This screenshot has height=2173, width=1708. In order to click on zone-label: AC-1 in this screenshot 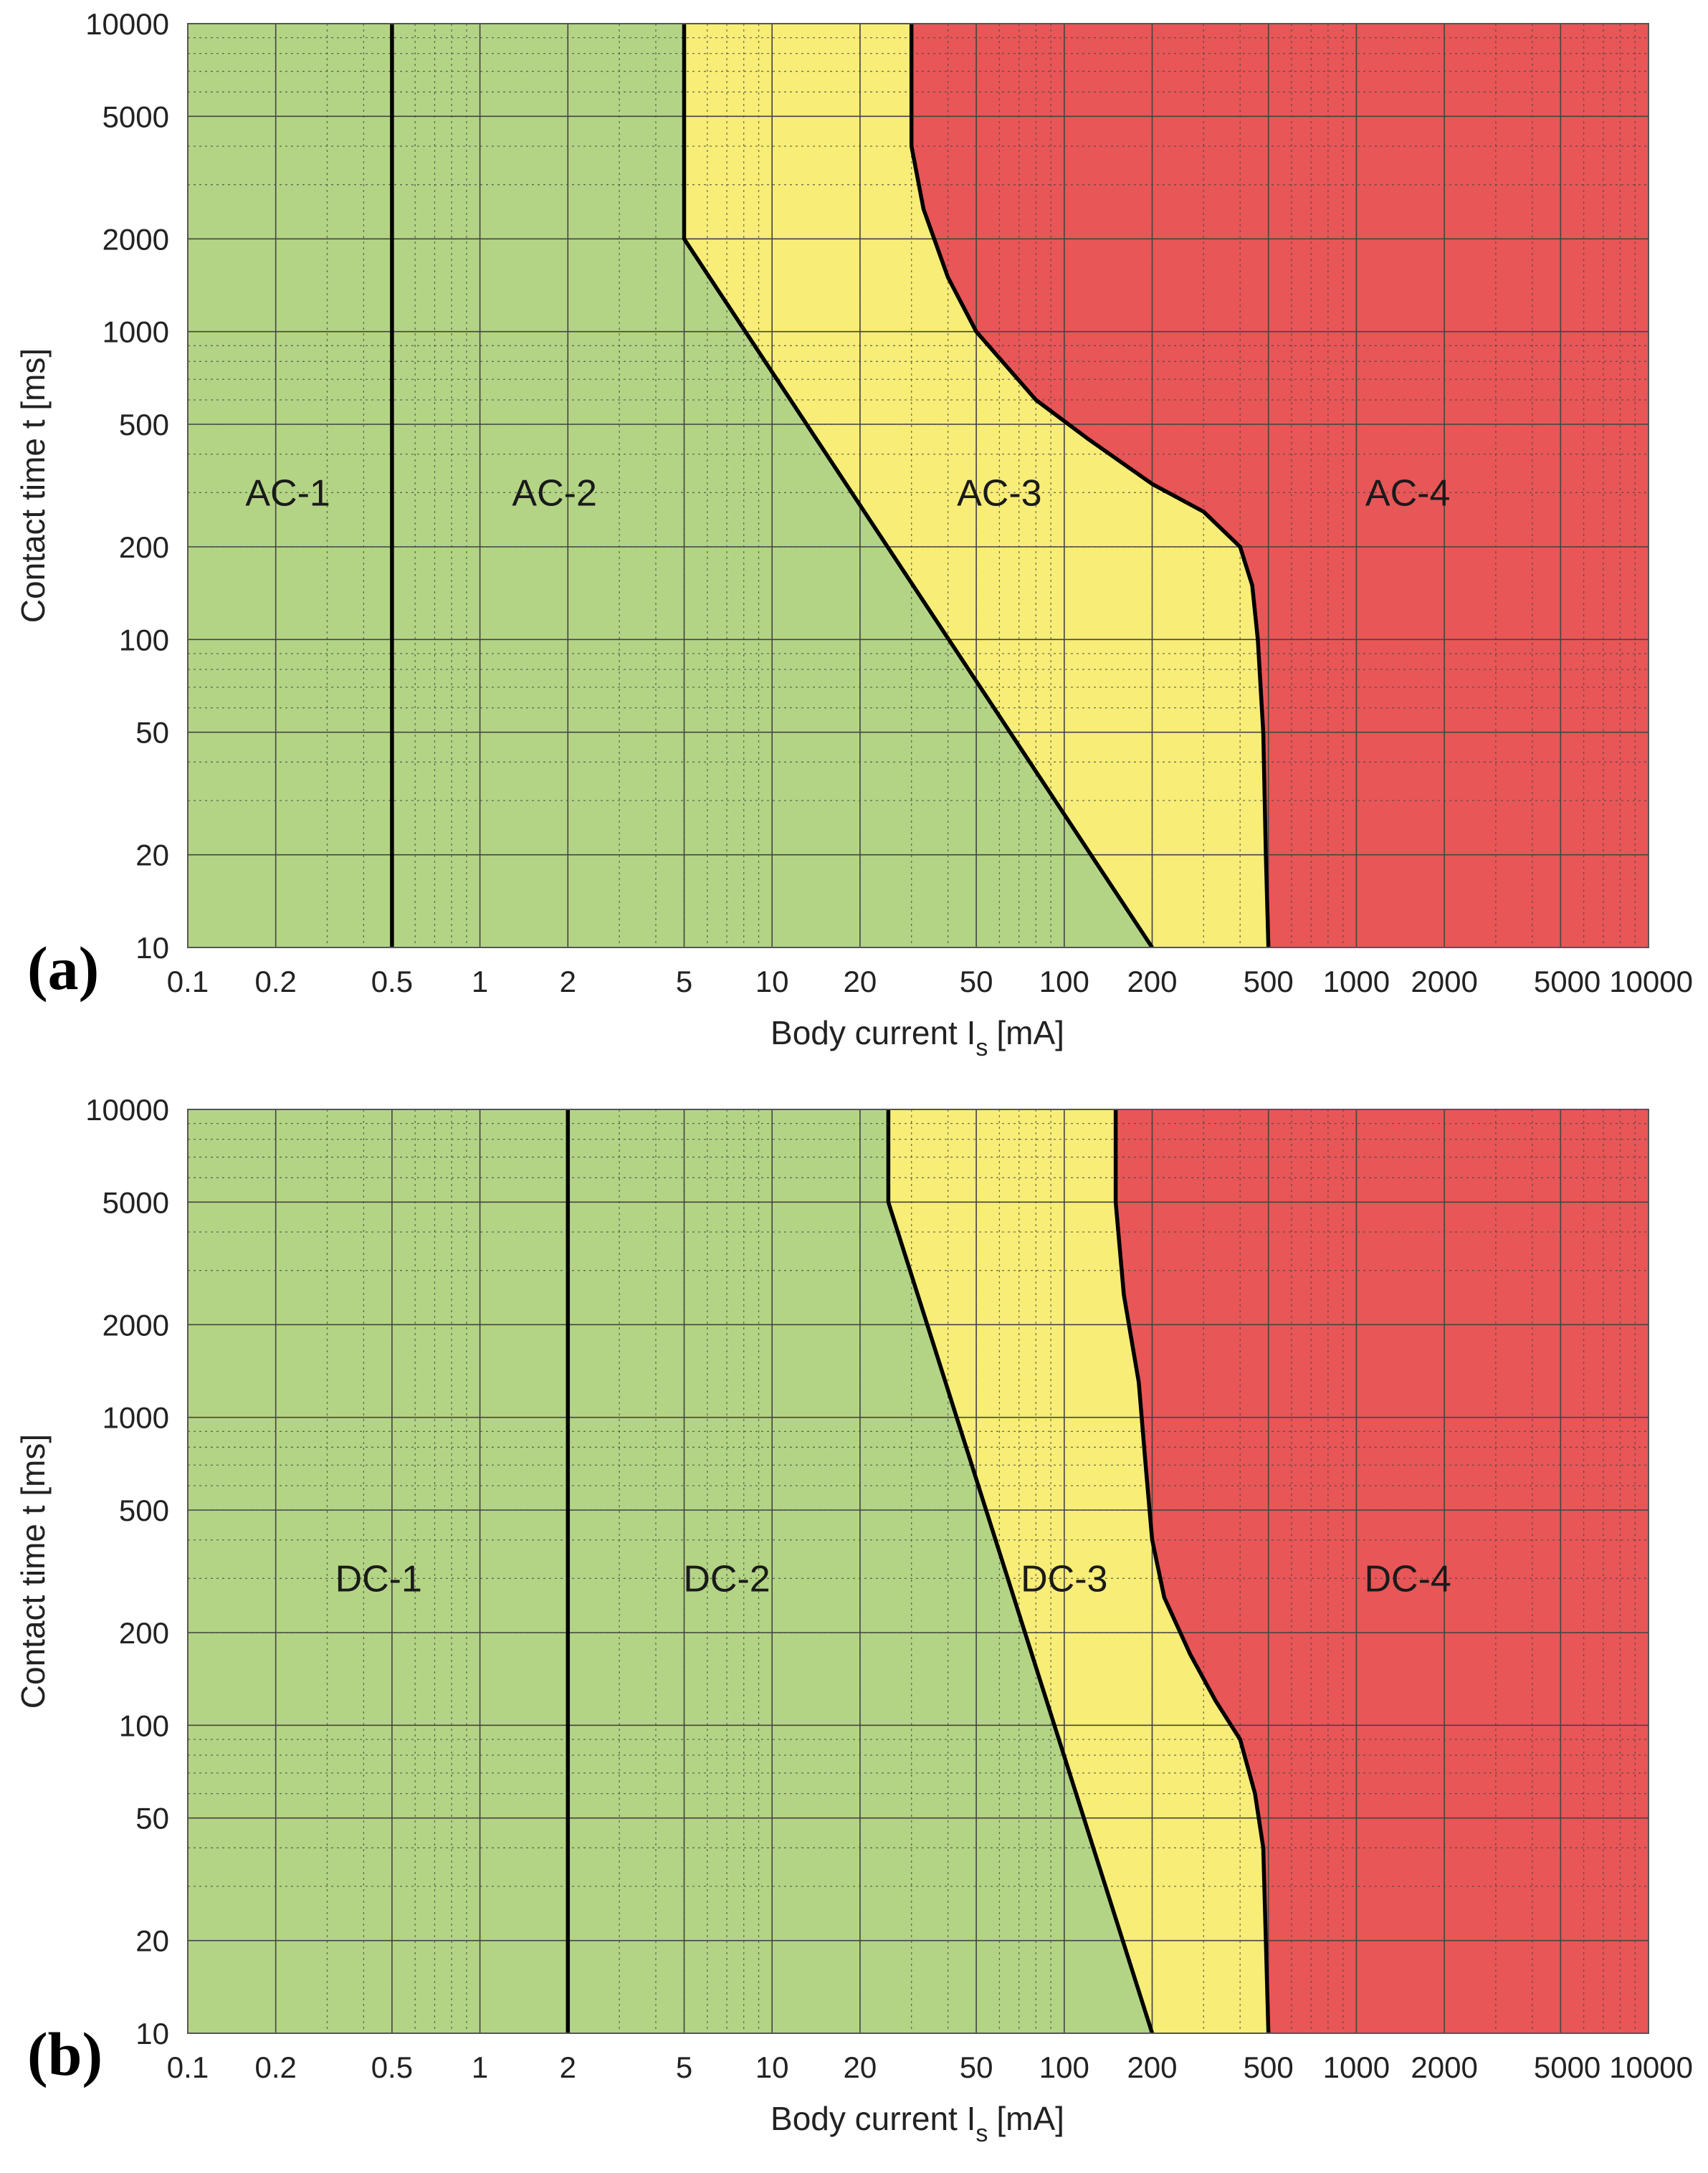, I will do `click(287, 493)`.